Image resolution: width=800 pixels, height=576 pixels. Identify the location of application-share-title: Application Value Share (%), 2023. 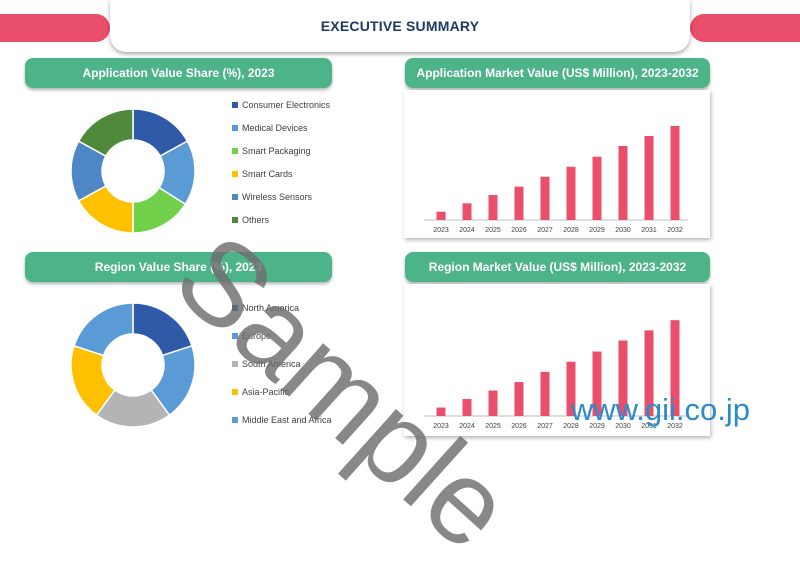
(178, 73).